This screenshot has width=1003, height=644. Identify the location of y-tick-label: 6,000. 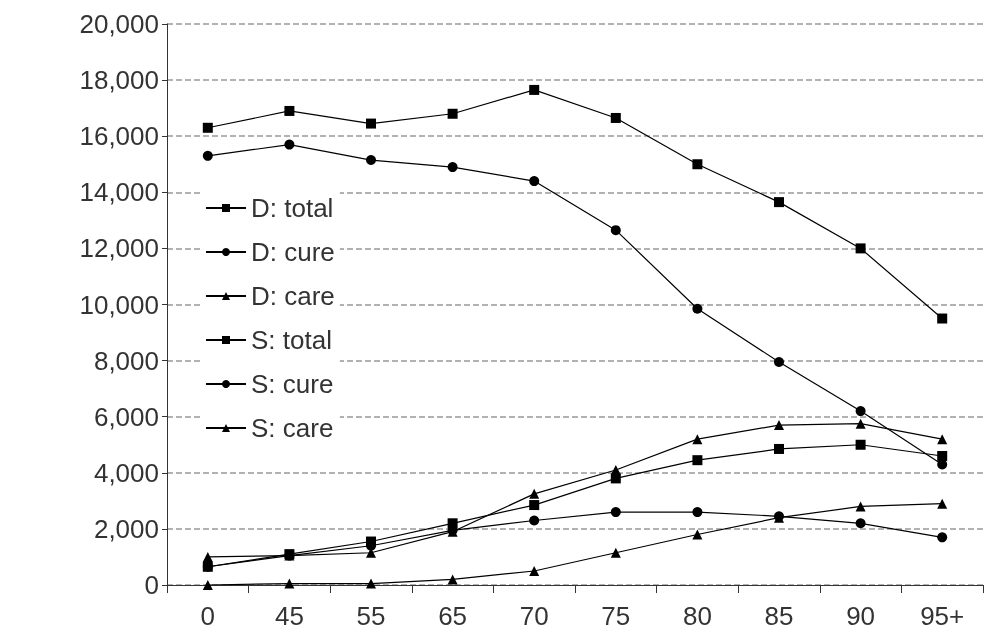
(126, 416).